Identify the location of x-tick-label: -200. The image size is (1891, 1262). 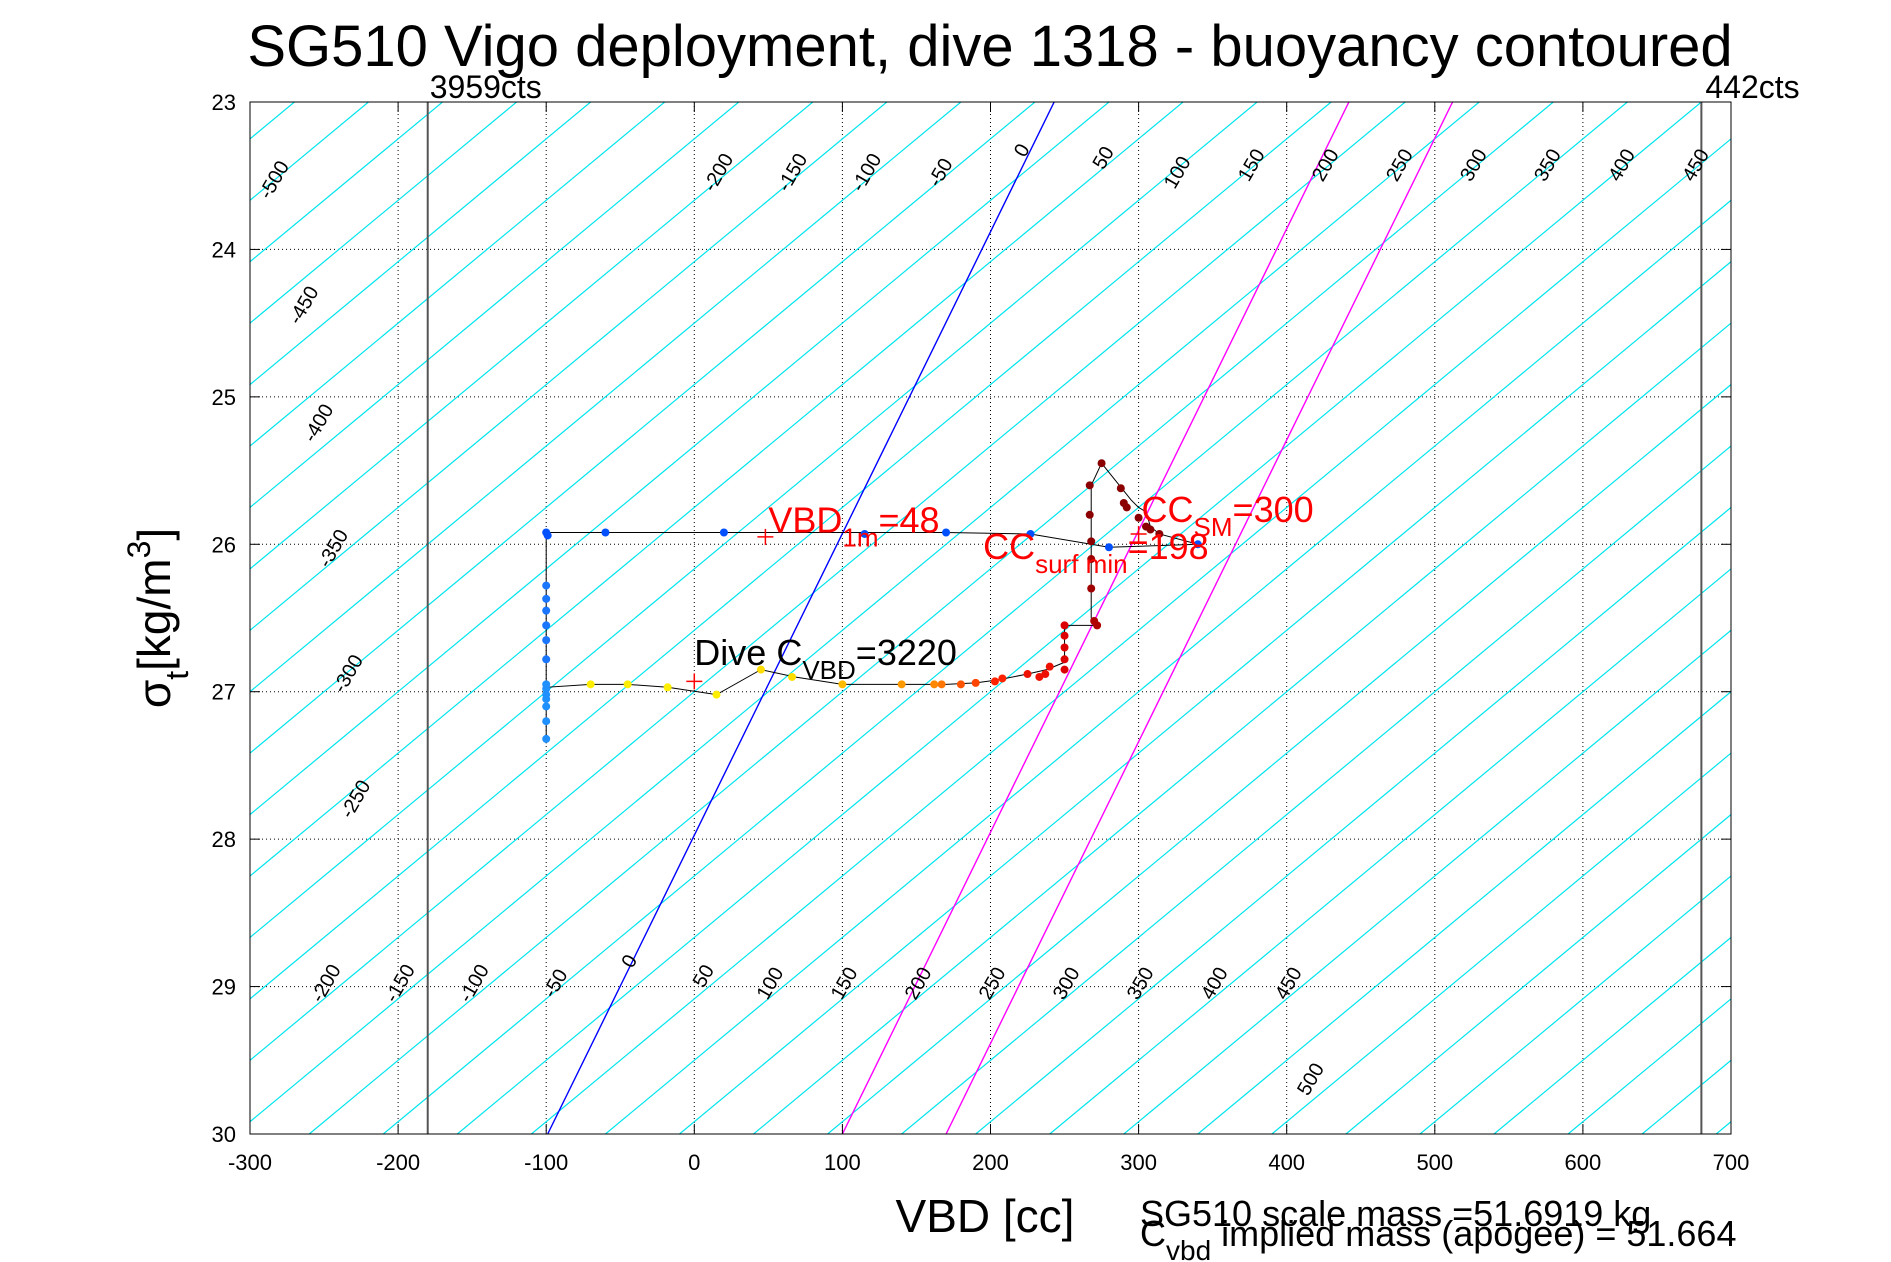
(398, 1162).